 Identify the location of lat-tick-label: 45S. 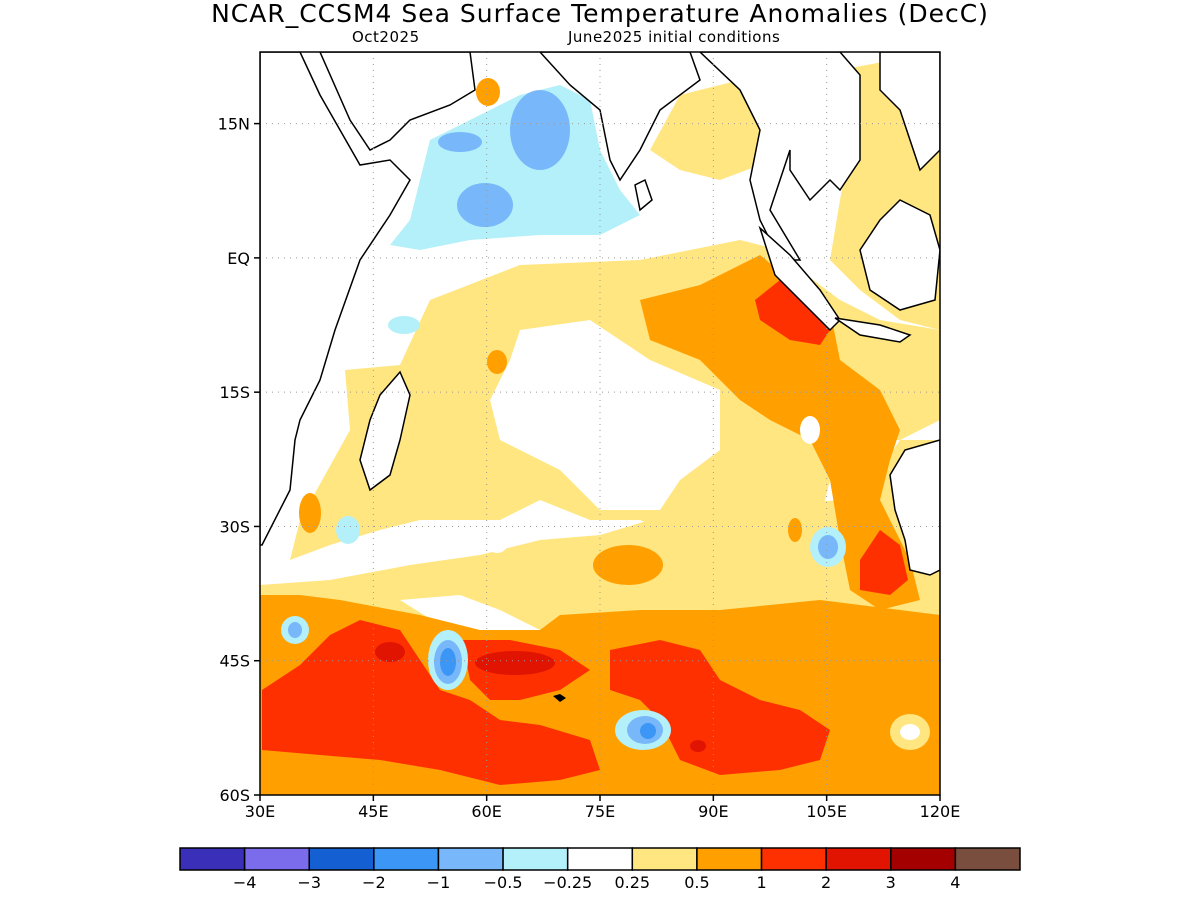
(234, 661).